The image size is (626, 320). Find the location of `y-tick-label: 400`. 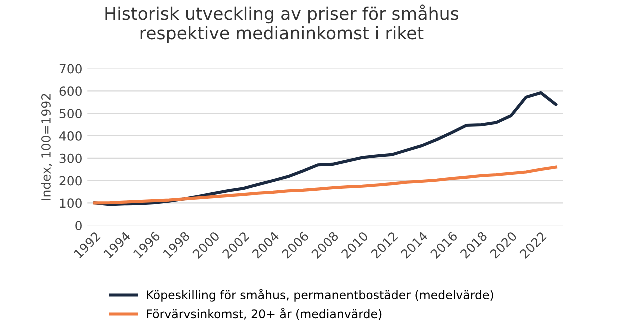

y-tick-label: 400 is located at coordinates (71, 136).